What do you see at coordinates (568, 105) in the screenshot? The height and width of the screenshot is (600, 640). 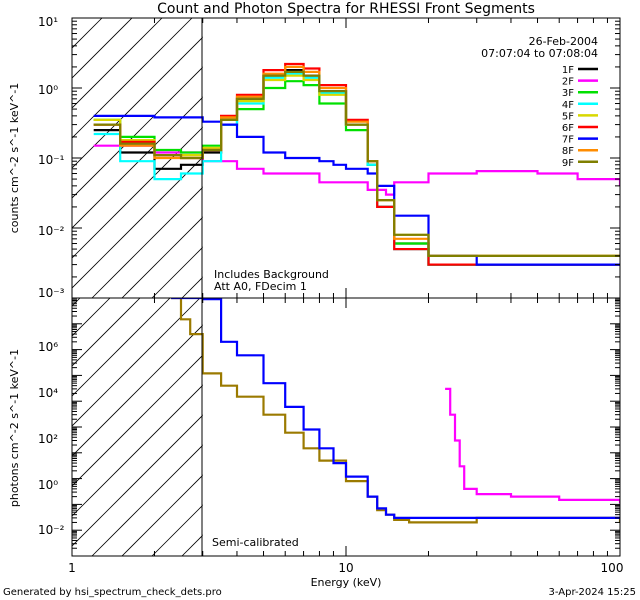 I see `legend-label-4F: 4F` at bounding box center [568, 105].